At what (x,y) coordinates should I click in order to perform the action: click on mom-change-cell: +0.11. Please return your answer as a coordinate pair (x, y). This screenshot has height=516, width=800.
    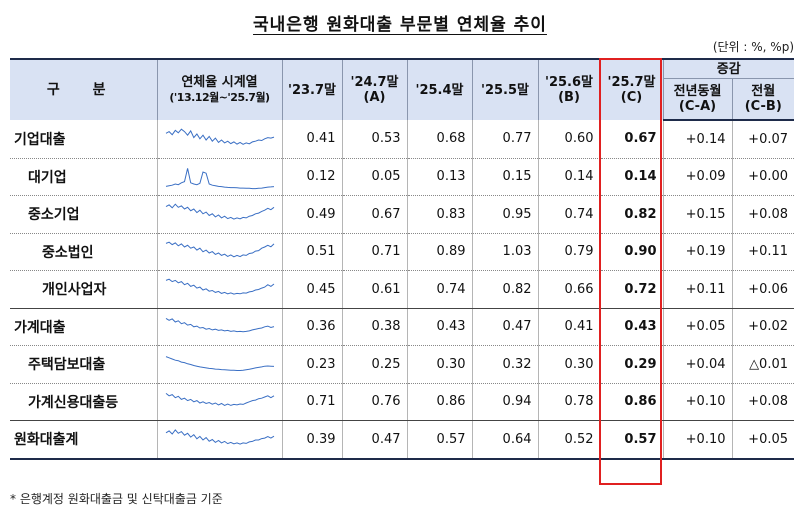
    Looking at the image, I should click on (763, 252).